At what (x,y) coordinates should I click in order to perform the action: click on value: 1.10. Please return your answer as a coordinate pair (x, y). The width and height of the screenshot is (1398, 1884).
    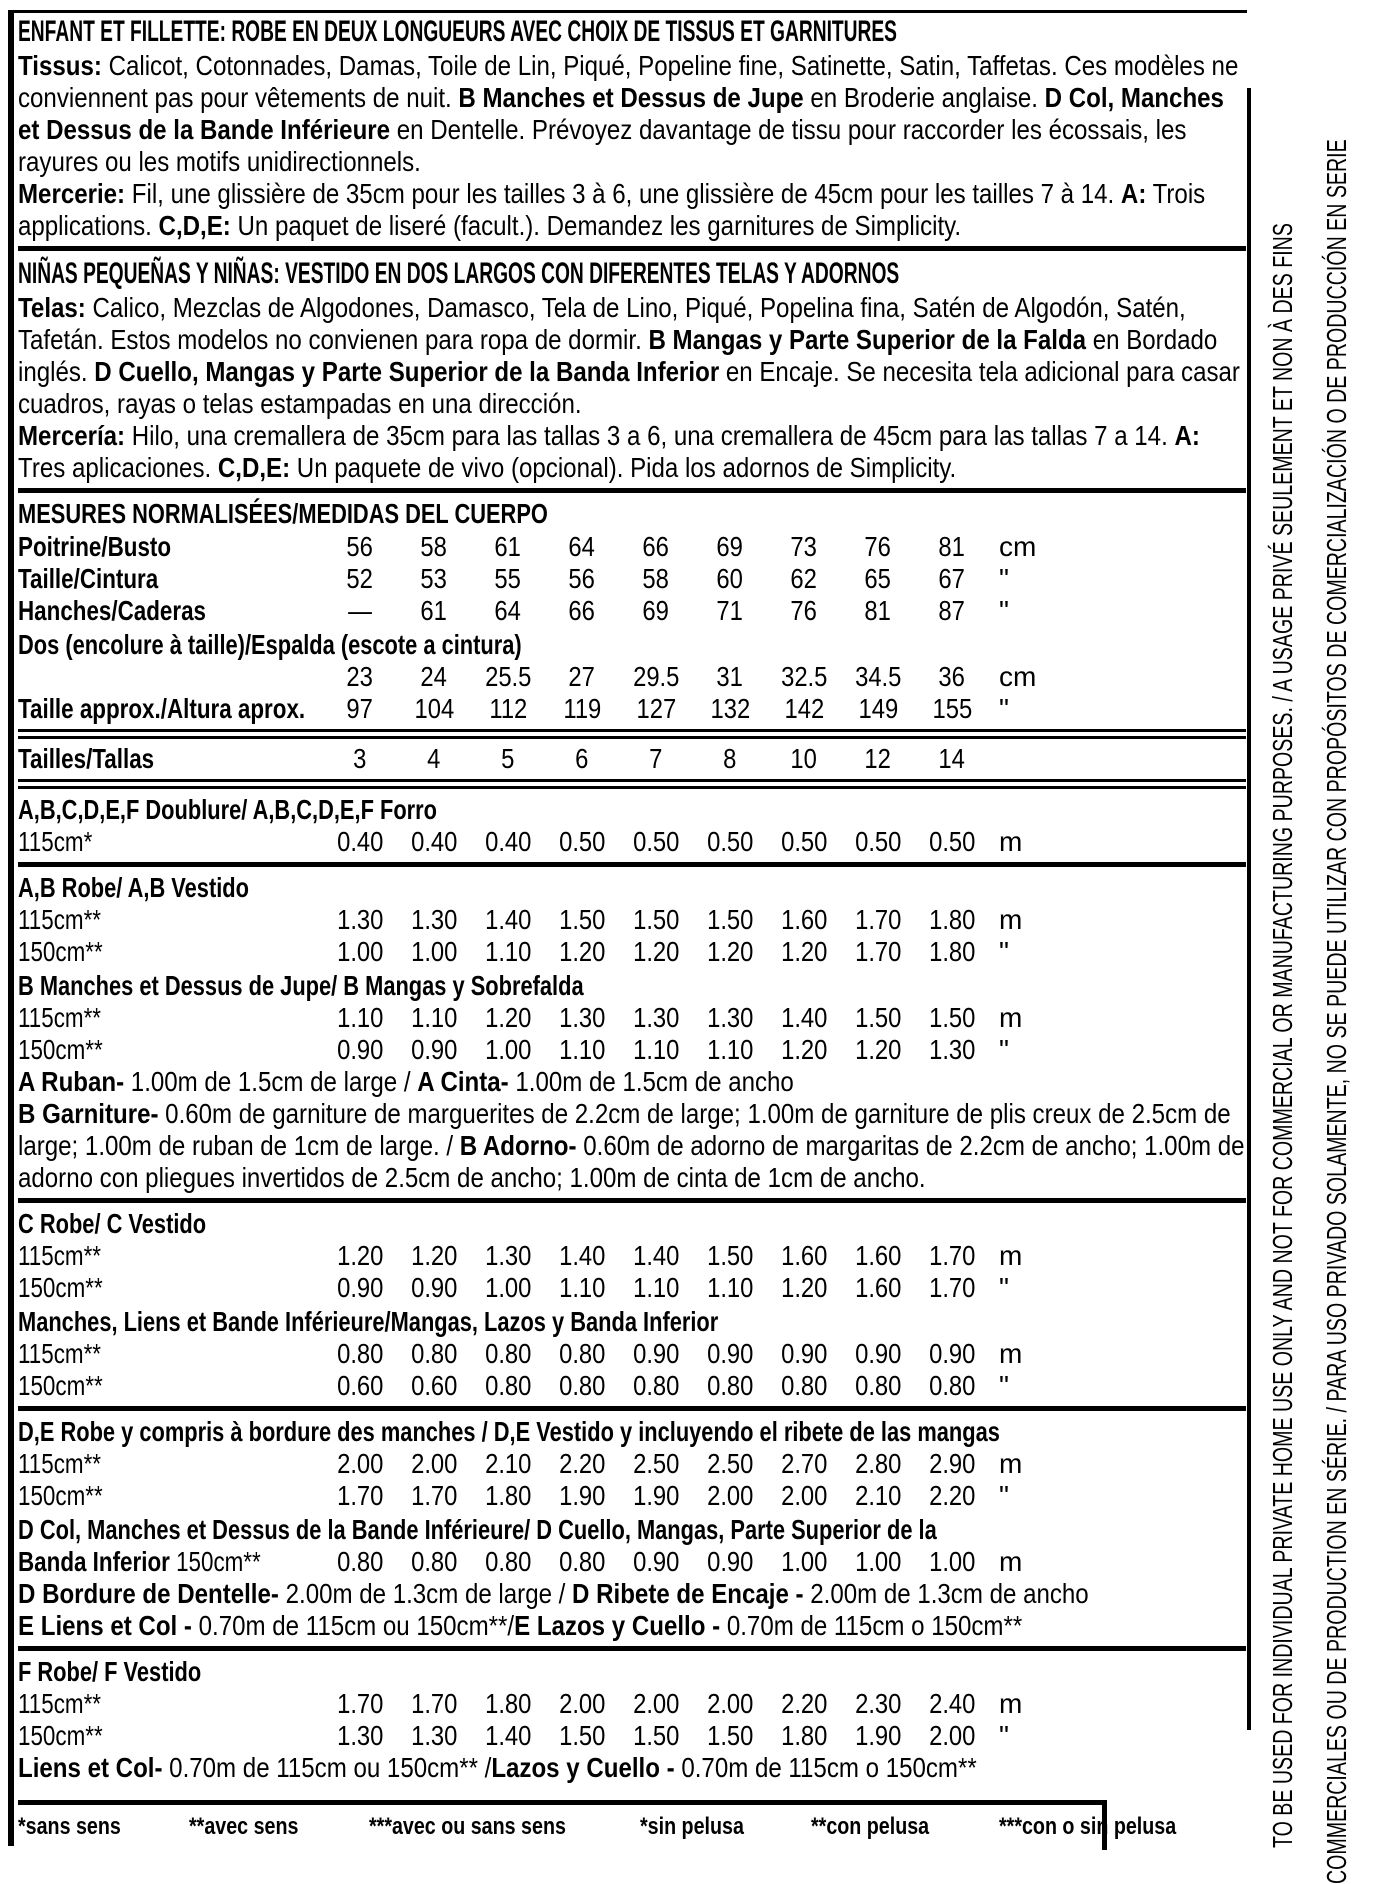
    Looking at the image, I should click on (656, 1049).